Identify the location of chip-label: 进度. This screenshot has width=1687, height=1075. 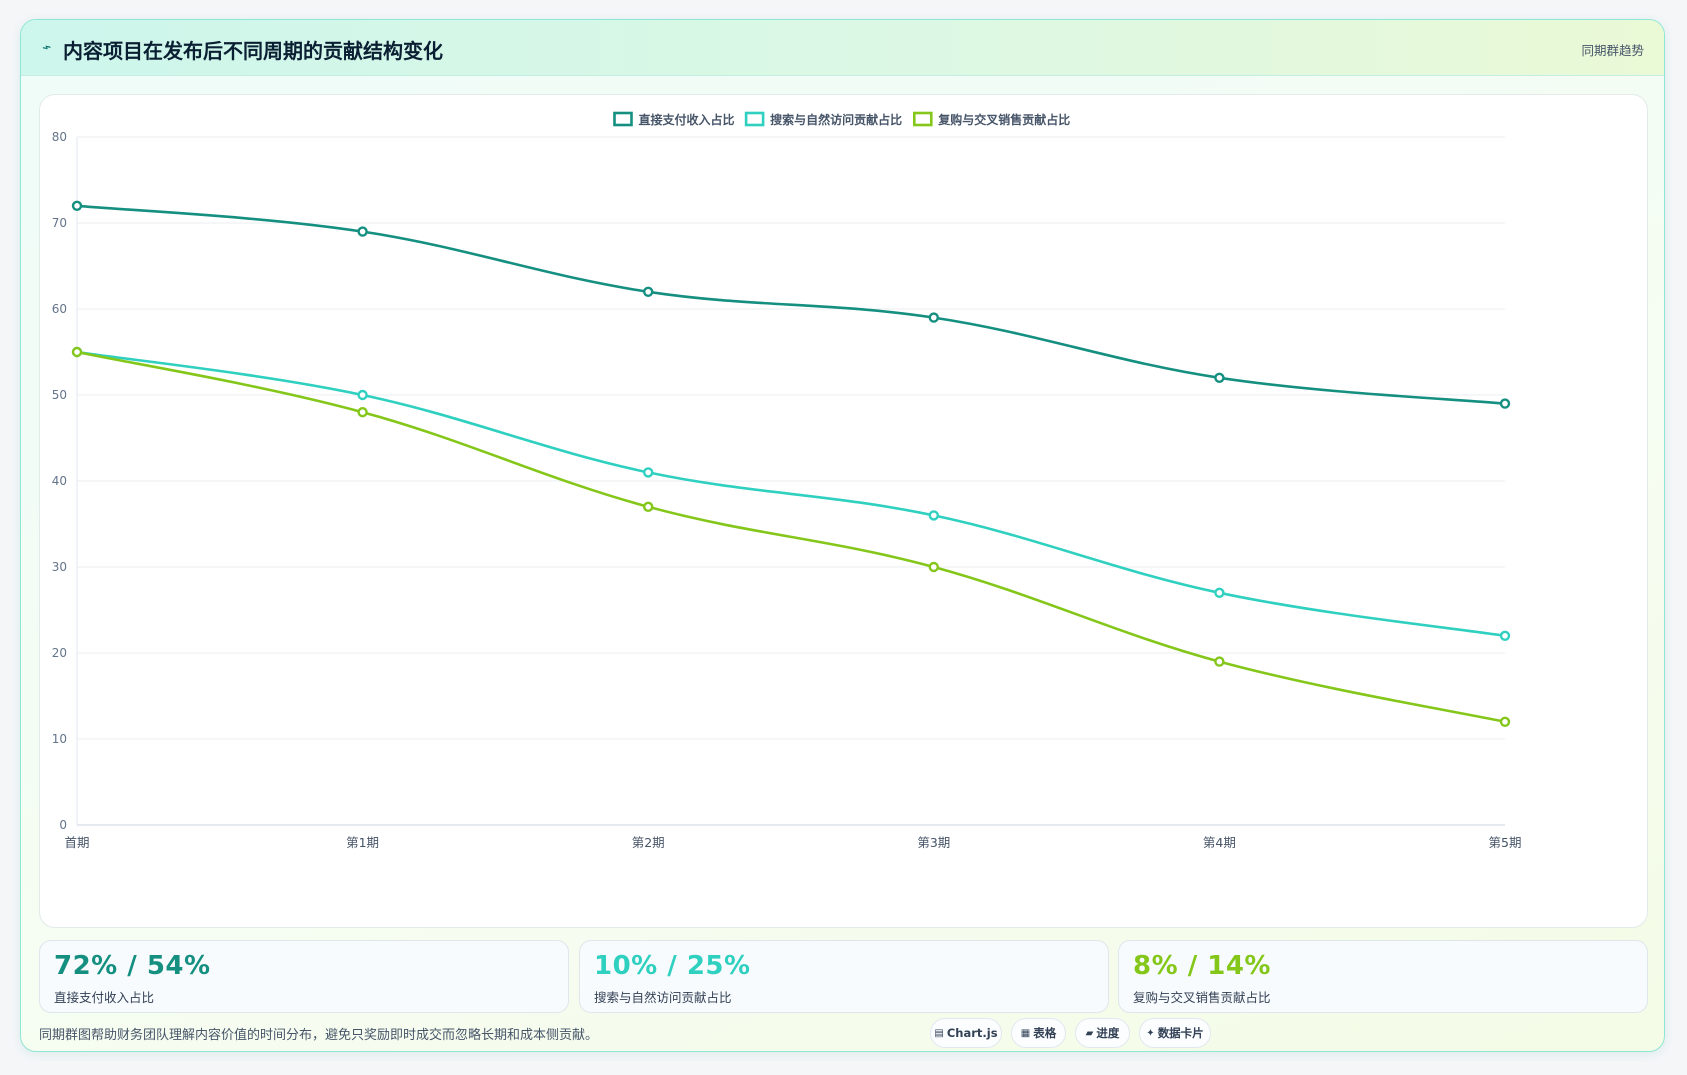
(1108, 1033).